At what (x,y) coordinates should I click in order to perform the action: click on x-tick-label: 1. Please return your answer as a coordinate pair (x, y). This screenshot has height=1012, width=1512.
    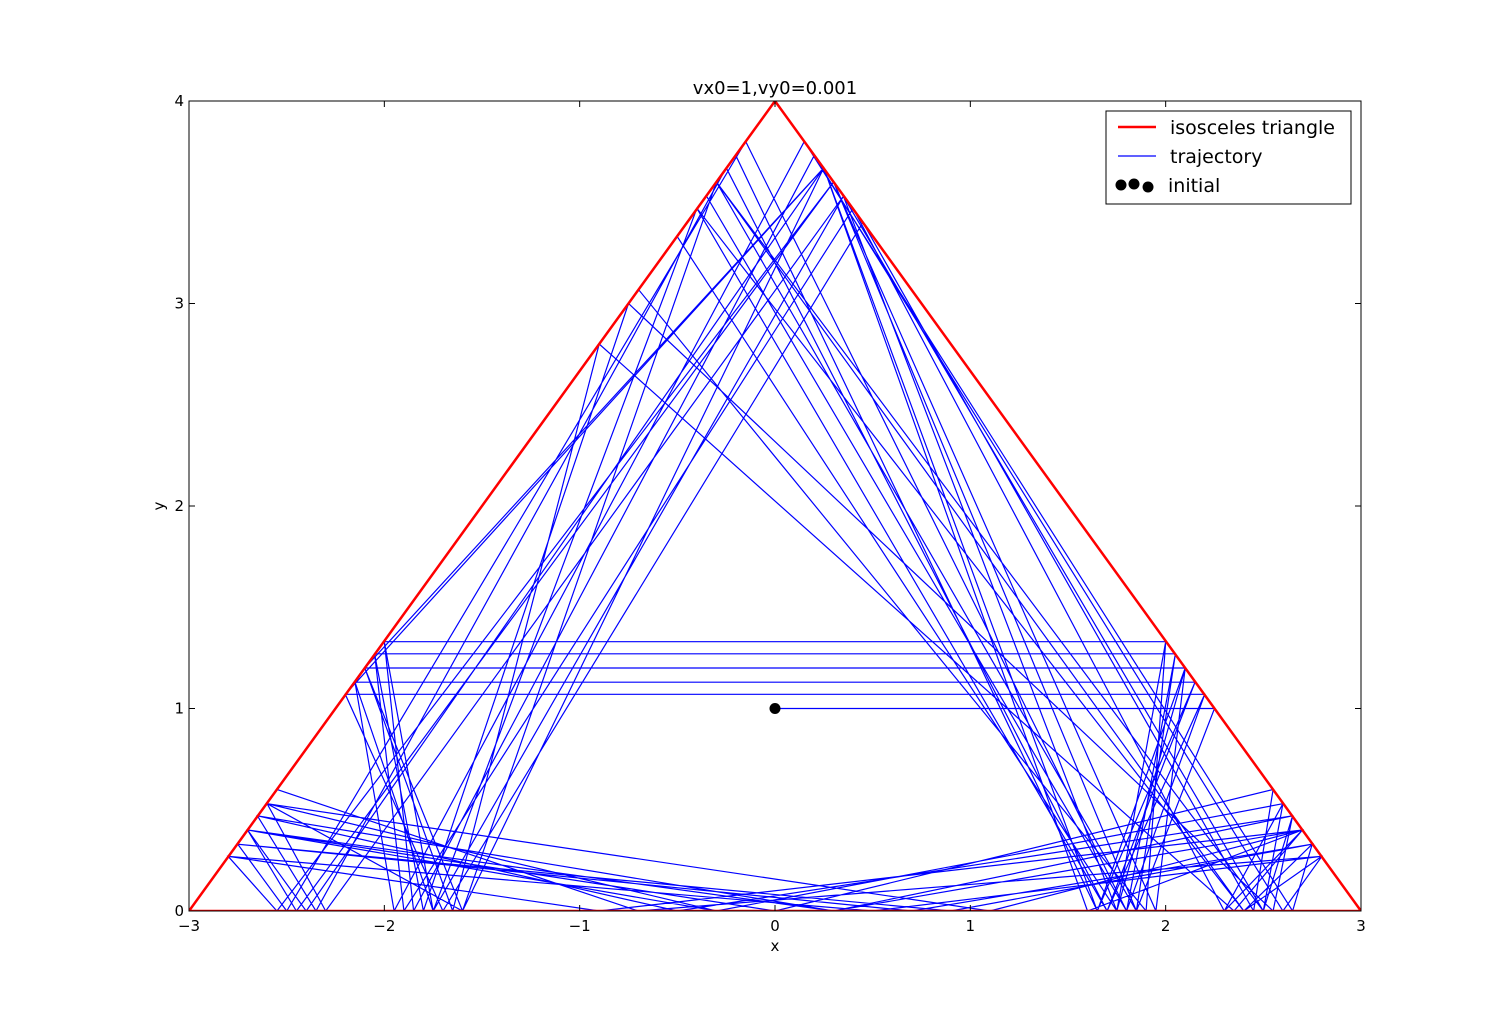
    Looking at the image, I should click on (971, 926).